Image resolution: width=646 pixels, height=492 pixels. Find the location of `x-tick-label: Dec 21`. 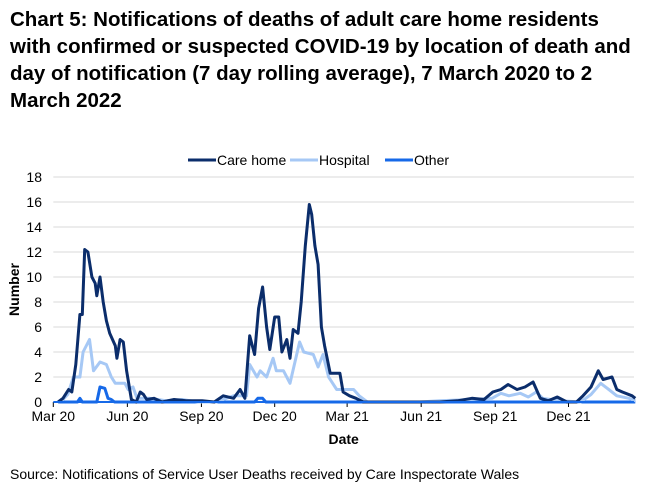

x-tick-label: Dec 21 is located at coordinates (568, 416).